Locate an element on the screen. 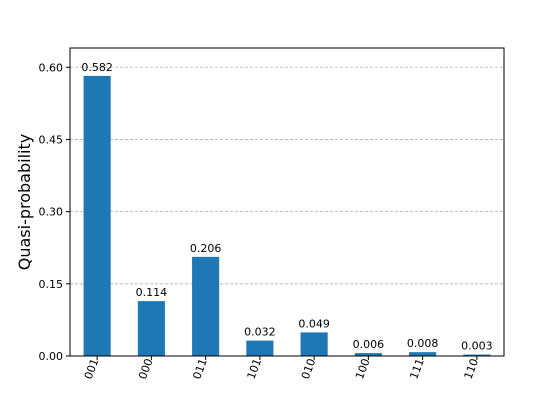 This screenshot has width=560, height=404. x-tick-label: 011 is located at coordinates (199, 369).